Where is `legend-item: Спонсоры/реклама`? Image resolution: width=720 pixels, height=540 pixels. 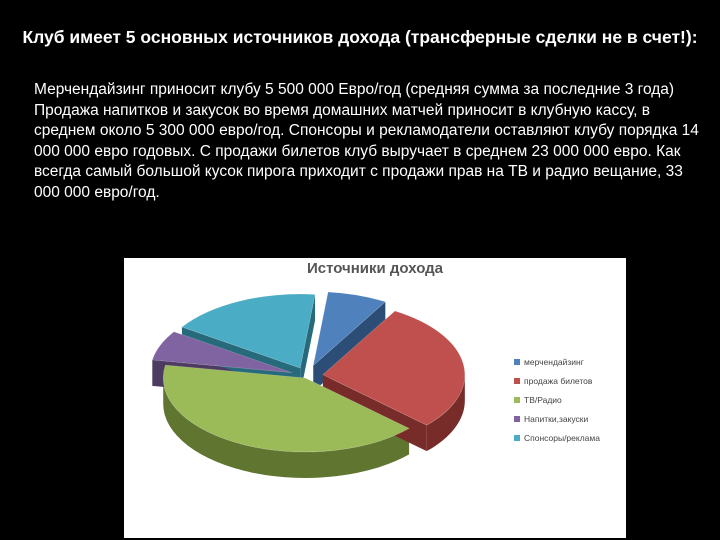
legend-item: Спонсоры/реклама is located at coordinates (570, 437).